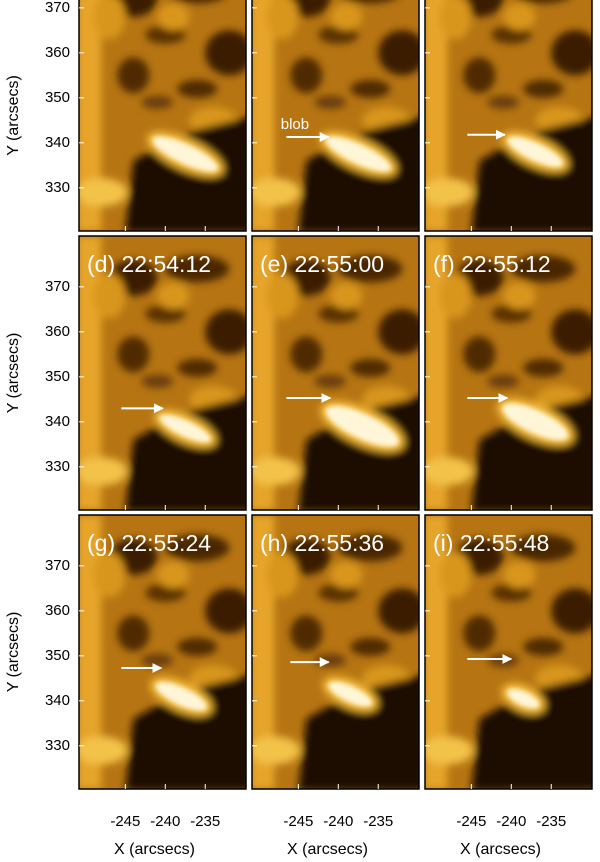 This screenshot has height=862, width=600. Describe the element at coordinates (149, 264) in the screenshot. I see `panel-label: (d) 22:54:12` at that location.